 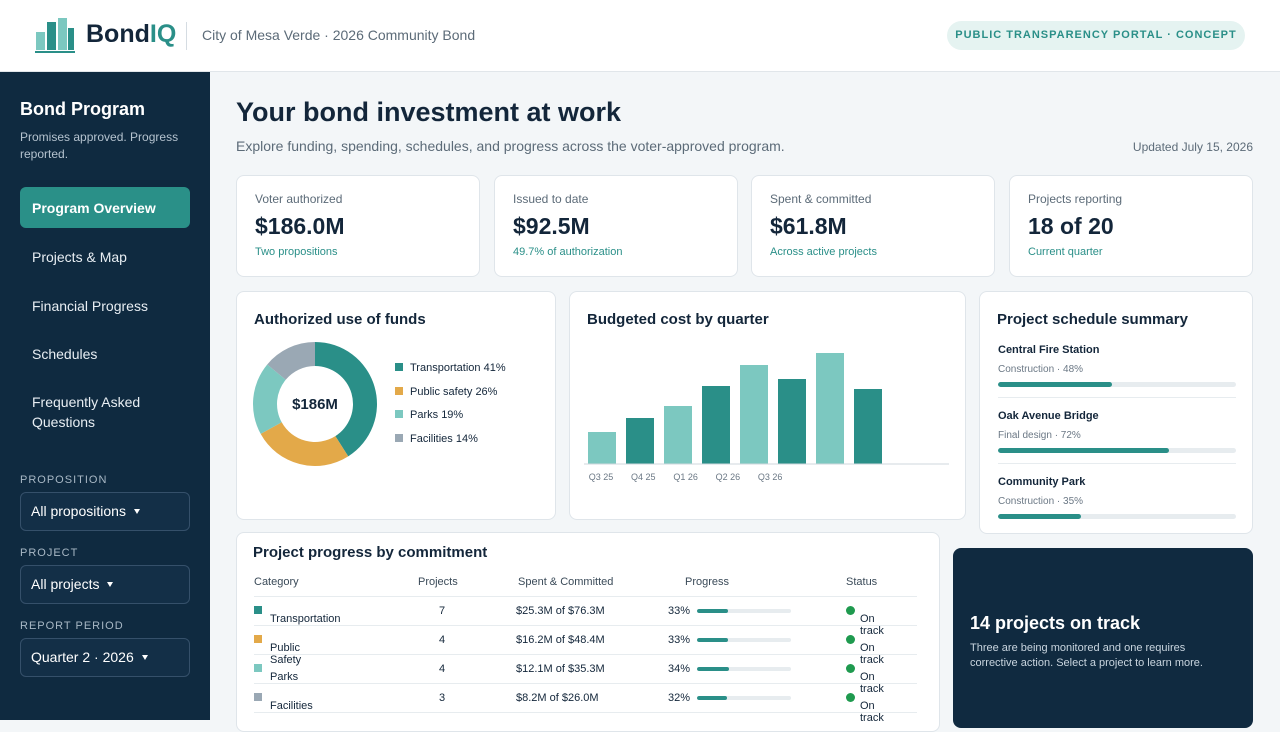 I want to click on table-row: Parks 4 $12.1M of $35.3M 34% On track, so click(x=585, y=675).